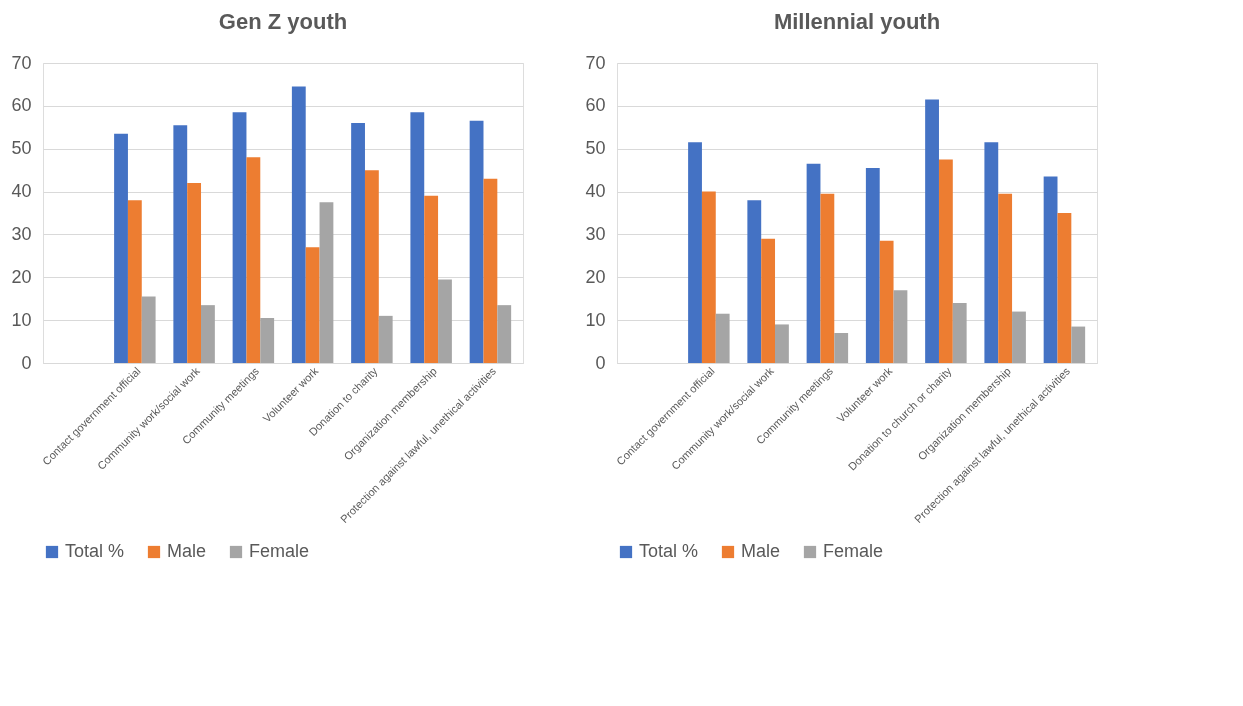  Describe the element at coordinates (857, 21) in the screenshot. I see `chart-title: Millennial youth` at that location.